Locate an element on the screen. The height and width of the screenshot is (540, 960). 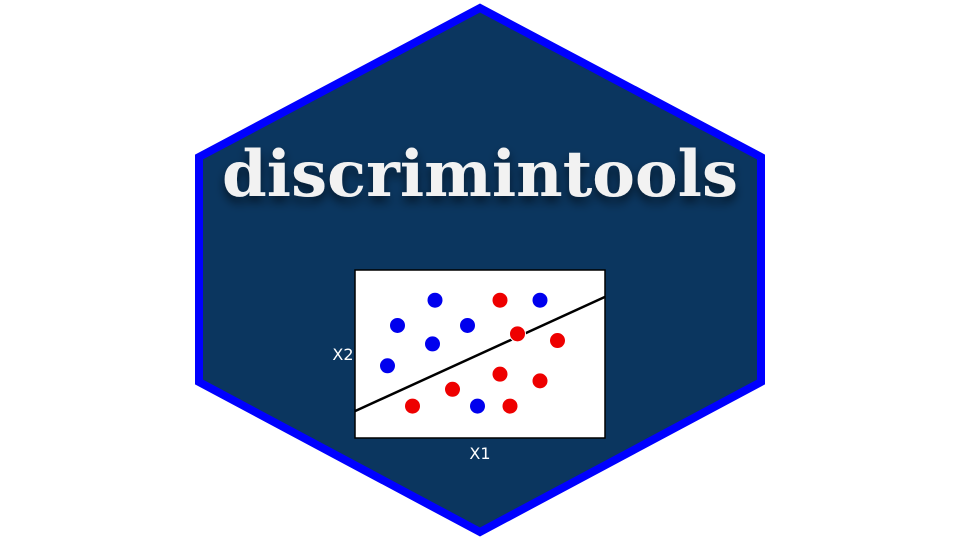
y-axis-label: X2 is located at coordinates (342, 354).